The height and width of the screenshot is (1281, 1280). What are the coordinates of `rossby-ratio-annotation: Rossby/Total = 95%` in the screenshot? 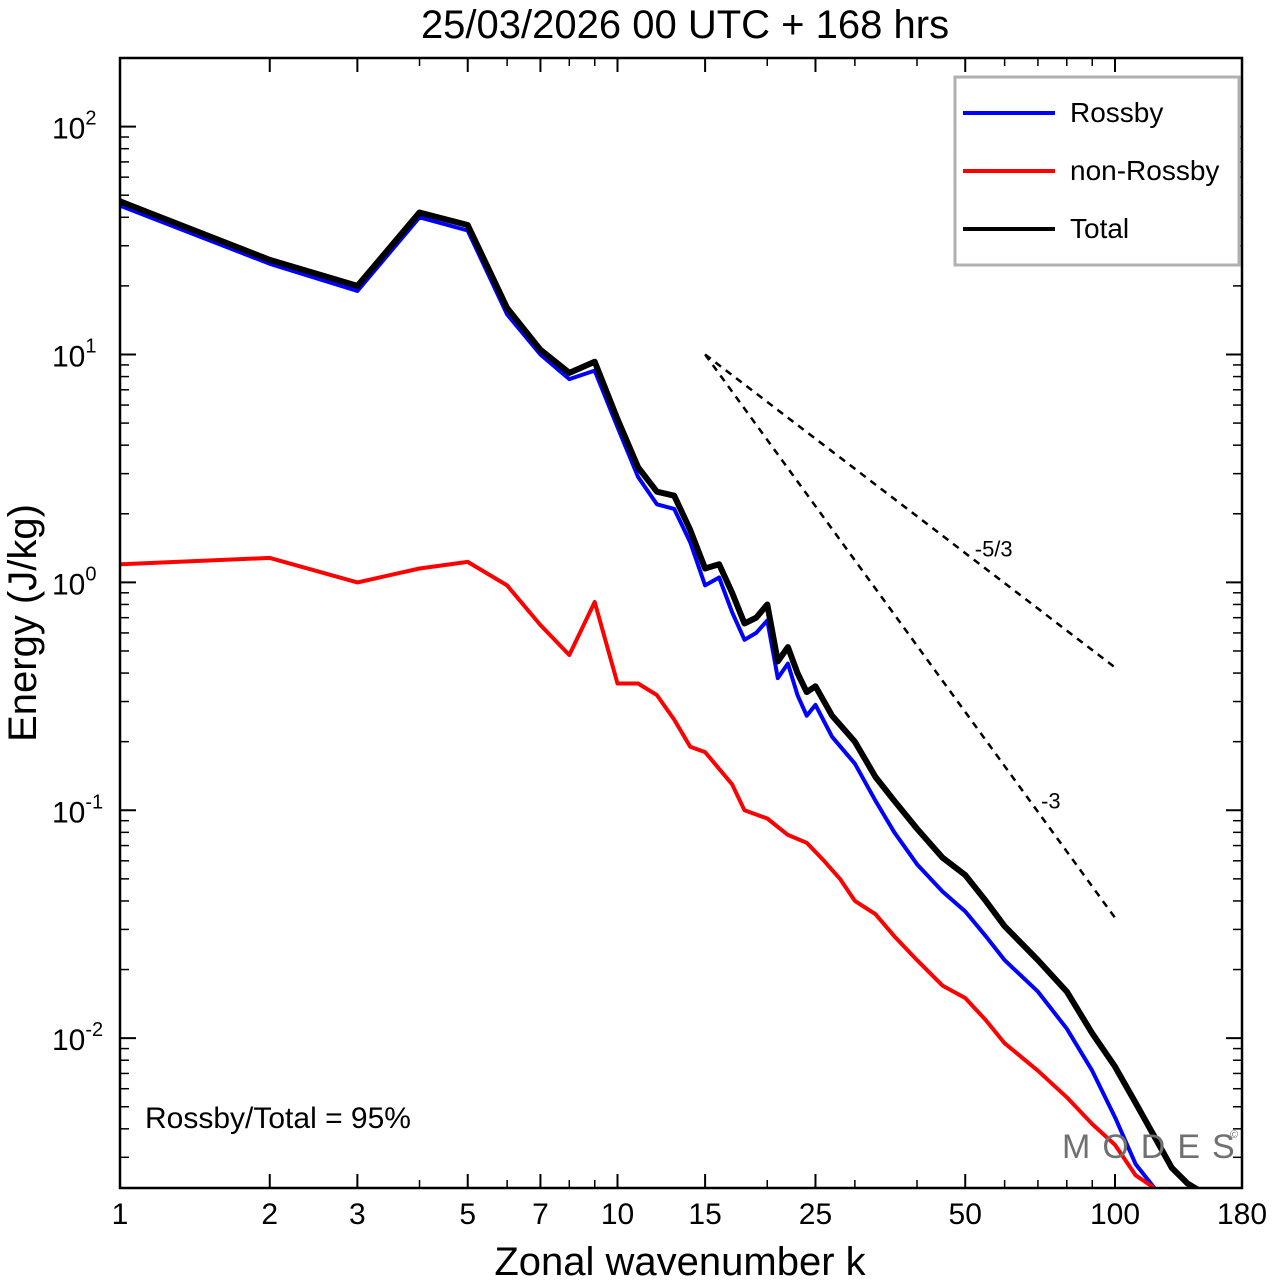 It's located at (278, 1118).